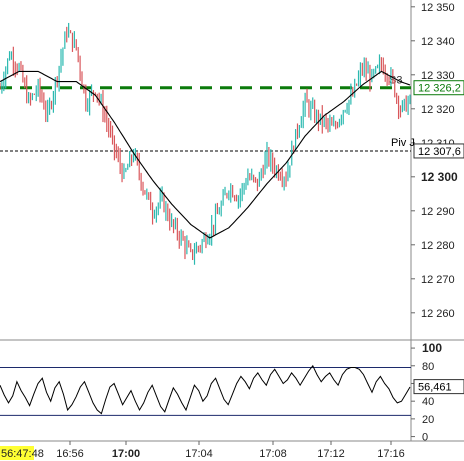 The height and width of the screenshot is (461, 464). I want to click on pivot-annotation: Piv J, so click(403, 143).